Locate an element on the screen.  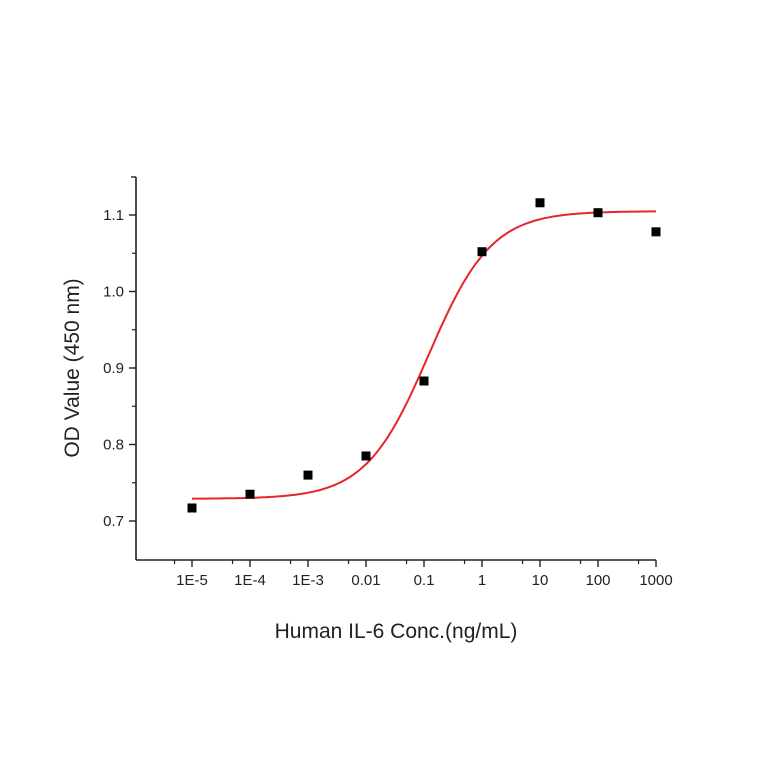
x-tick-label: 1E-5 is located at coordinates (192, 580).